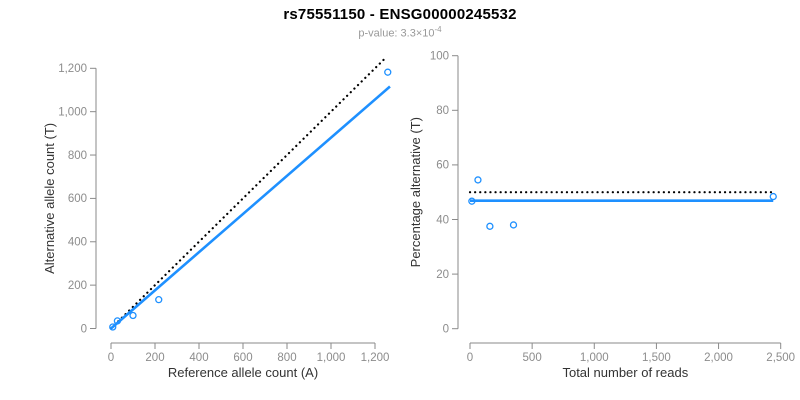  Describe the element at coordinates (72, 112) in the screenshot. I see `y-tick-label: 1,000` at that location.